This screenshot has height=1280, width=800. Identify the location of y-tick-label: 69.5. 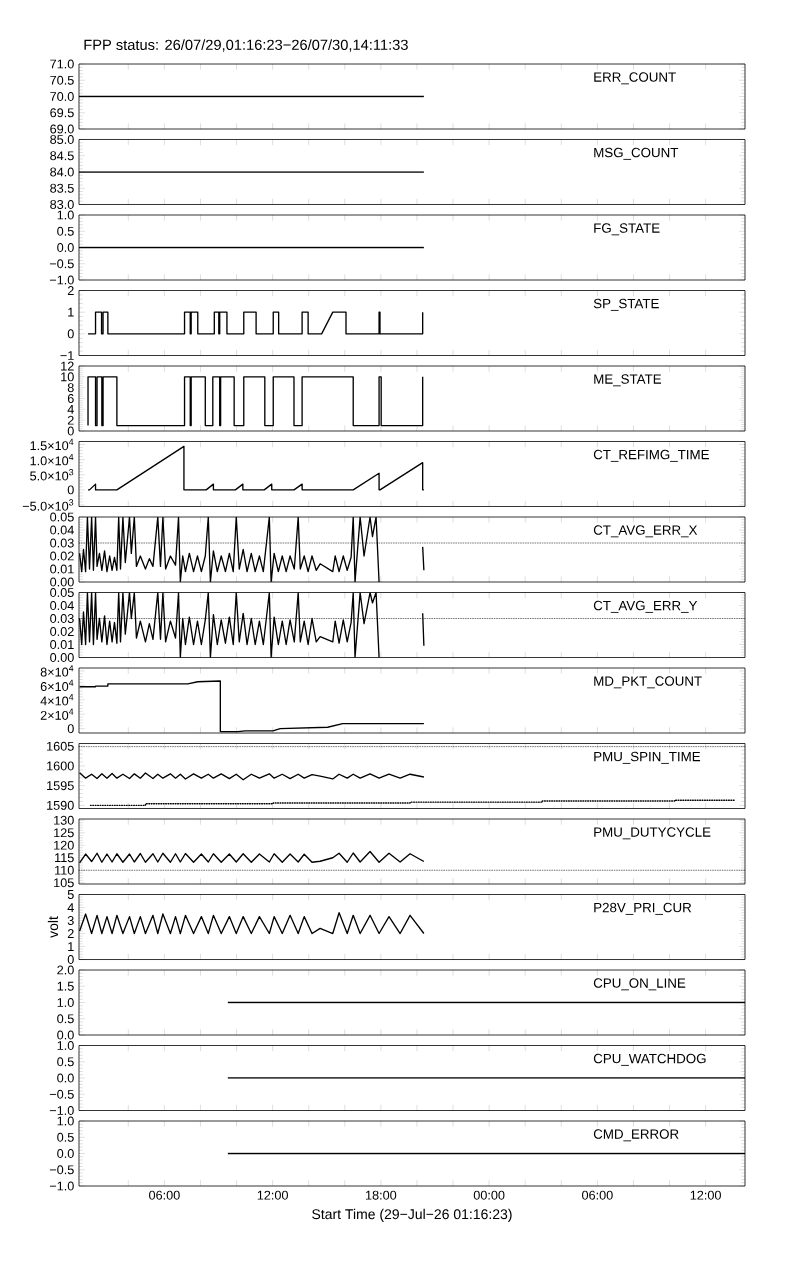
(62, 113).